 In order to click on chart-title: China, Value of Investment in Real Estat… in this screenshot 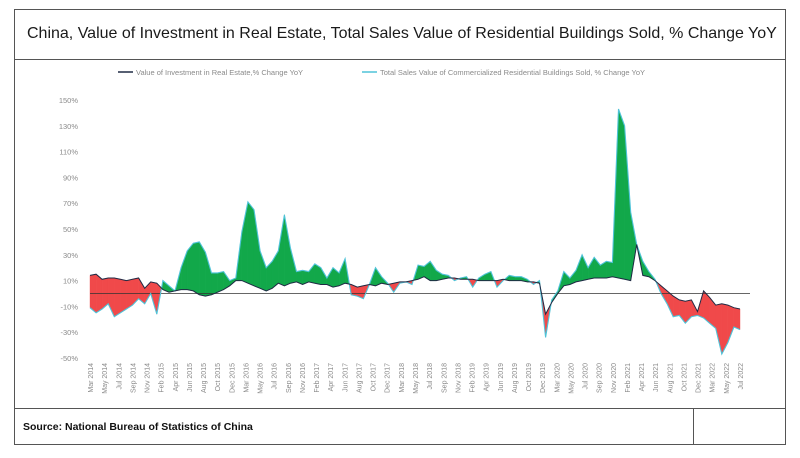, I will do `click(402, 33)`.